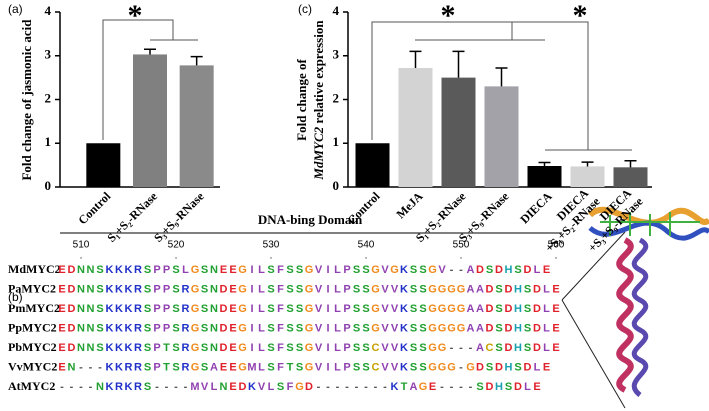  What do you see at coordinates (150, 79) in the screenshot?
I see `bracket` at bounding box center [150, 79].